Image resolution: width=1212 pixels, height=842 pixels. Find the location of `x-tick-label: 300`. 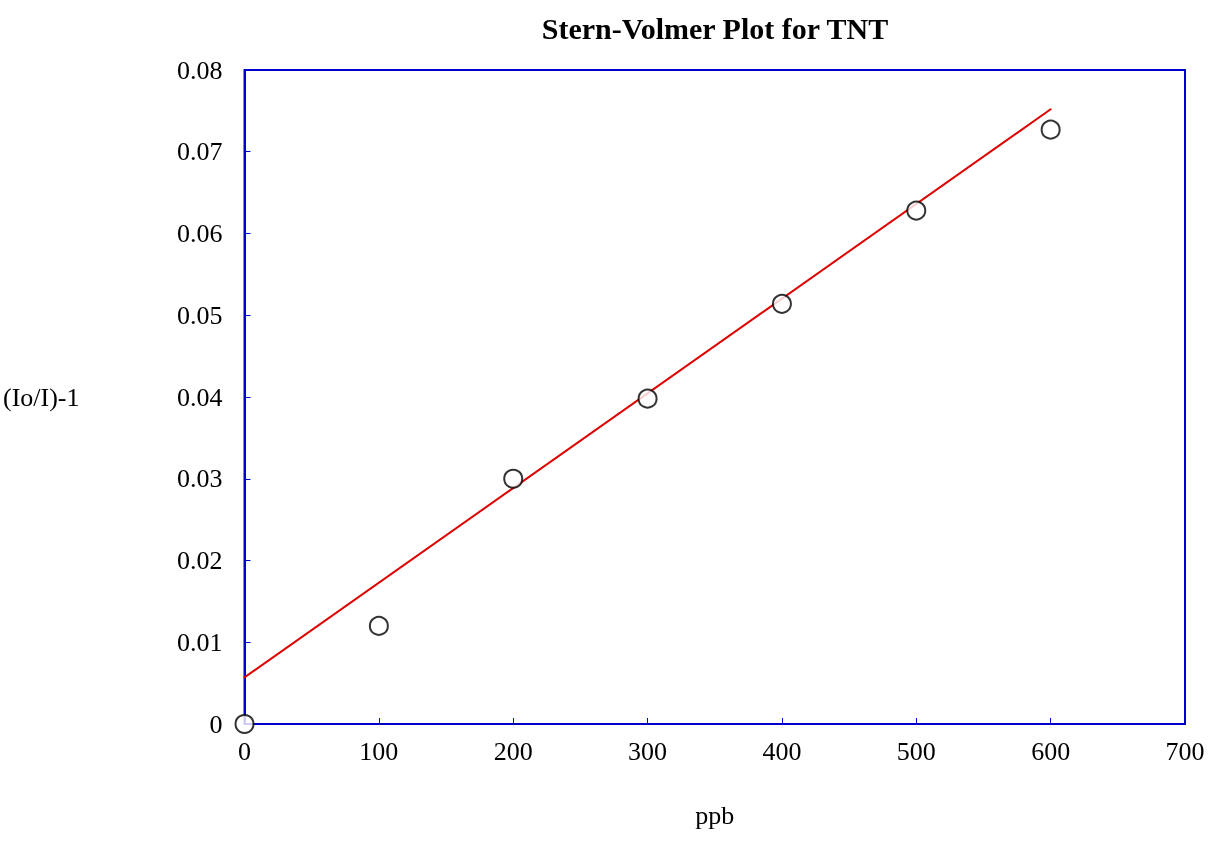

x-tick-label: 300 is located at coordinates (648, 751).